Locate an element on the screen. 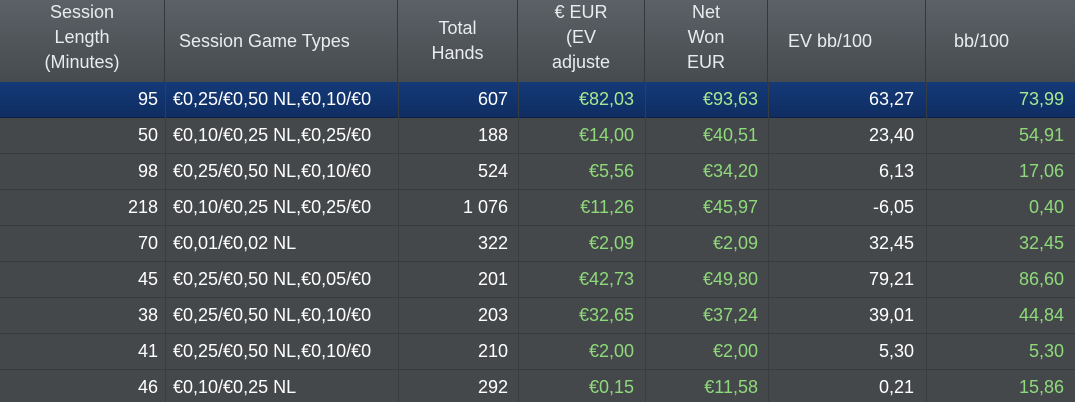 This screenshot has width=1075, height=402. column-header-session-game-types: Session Game Types is located at coordinates (281, 41).